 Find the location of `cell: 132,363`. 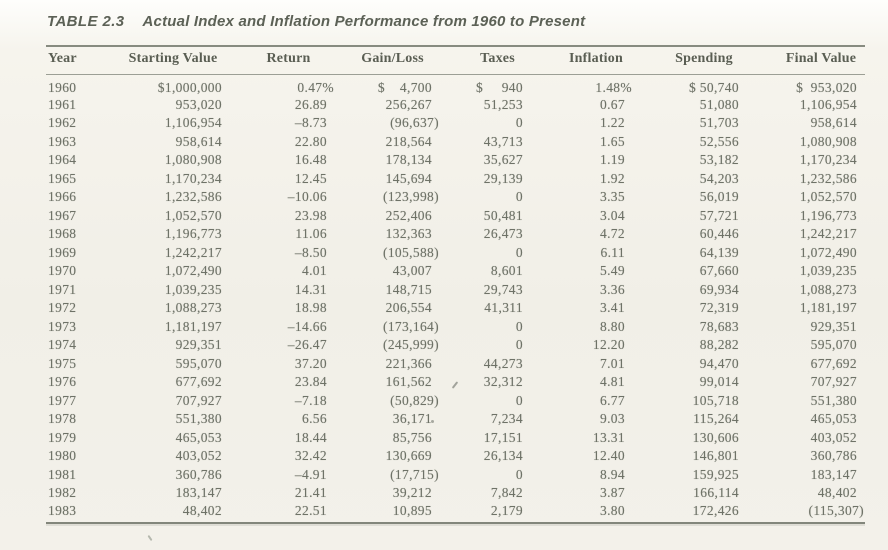

cell: 132,363 is located at coordinates (408, 234).